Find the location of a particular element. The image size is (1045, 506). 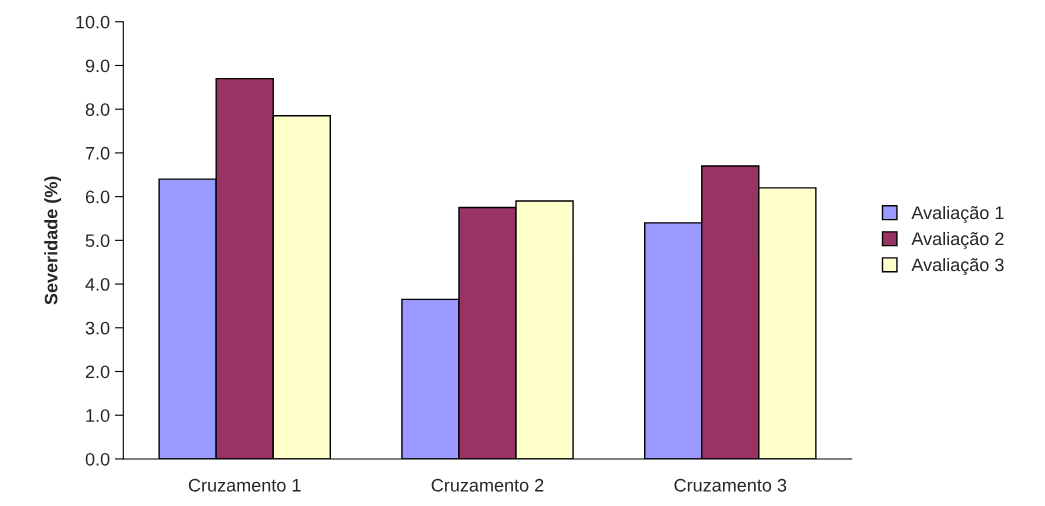

y-tick-label: 10.0 is located at coordinates (93, 22).